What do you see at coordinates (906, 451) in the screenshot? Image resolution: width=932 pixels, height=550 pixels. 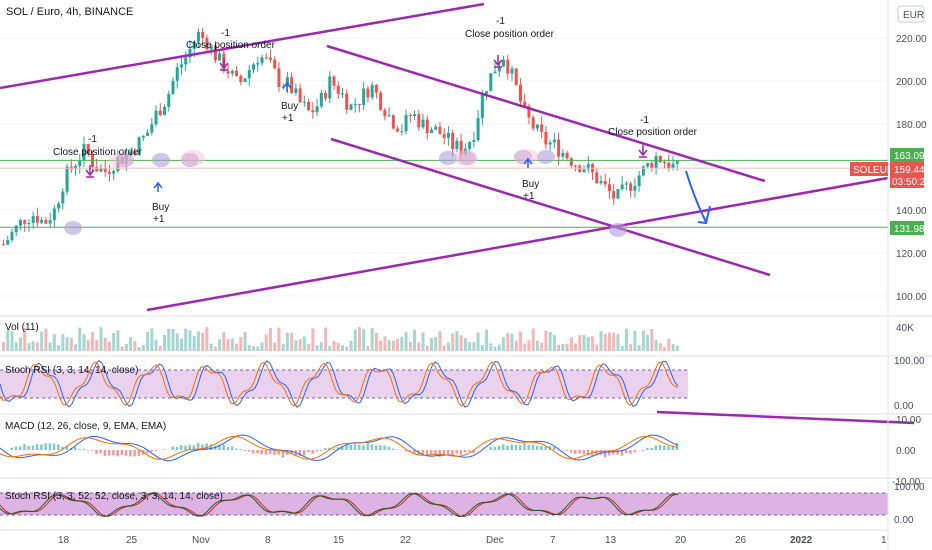 I see `macd-tick: 0.00` at bounding box center [906, 451].